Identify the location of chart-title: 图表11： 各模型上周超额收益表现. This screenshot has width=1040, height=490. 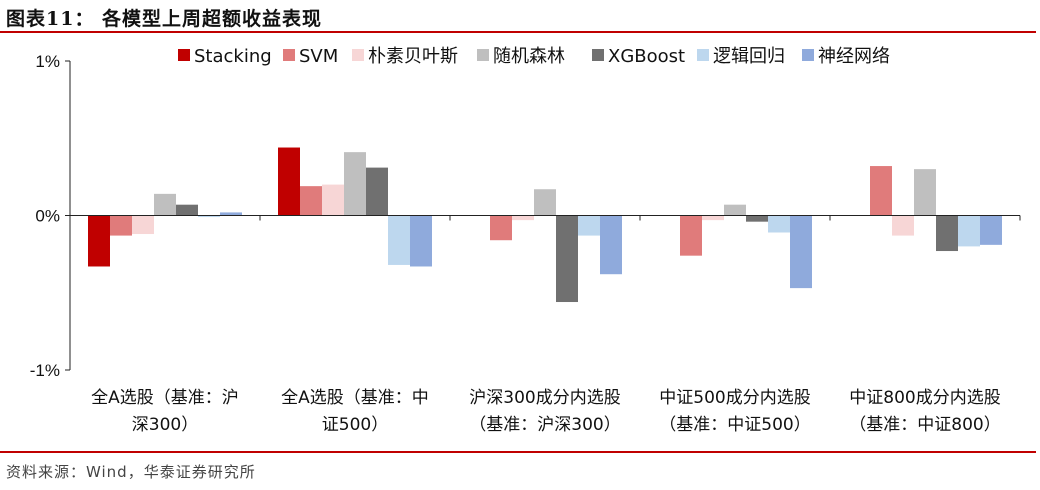
(164, 19).